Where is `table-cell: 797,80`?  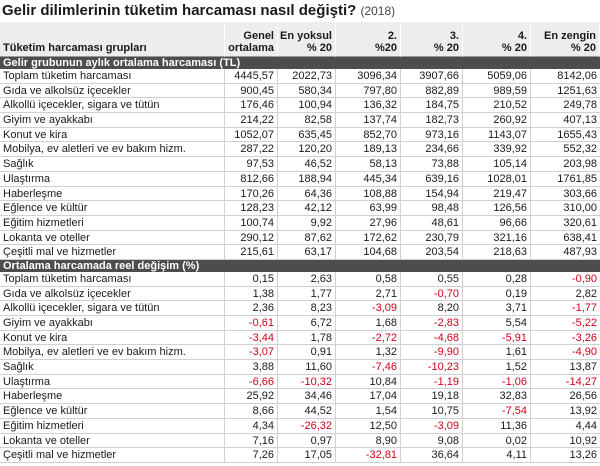 table-cell: 797,80 is located at coordinates (368, 91).